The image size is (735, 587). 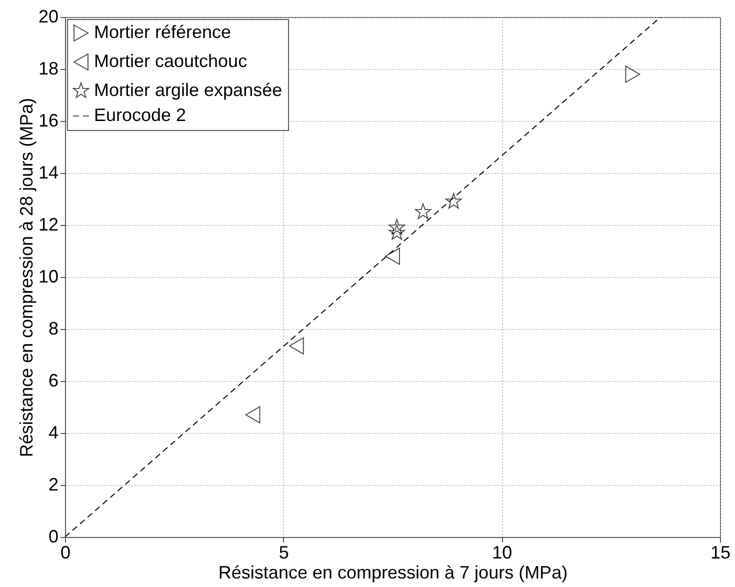 I want to click on y-axis-title: Résistance en compression à 28 jours (MPa), so click(x=26, y=278).